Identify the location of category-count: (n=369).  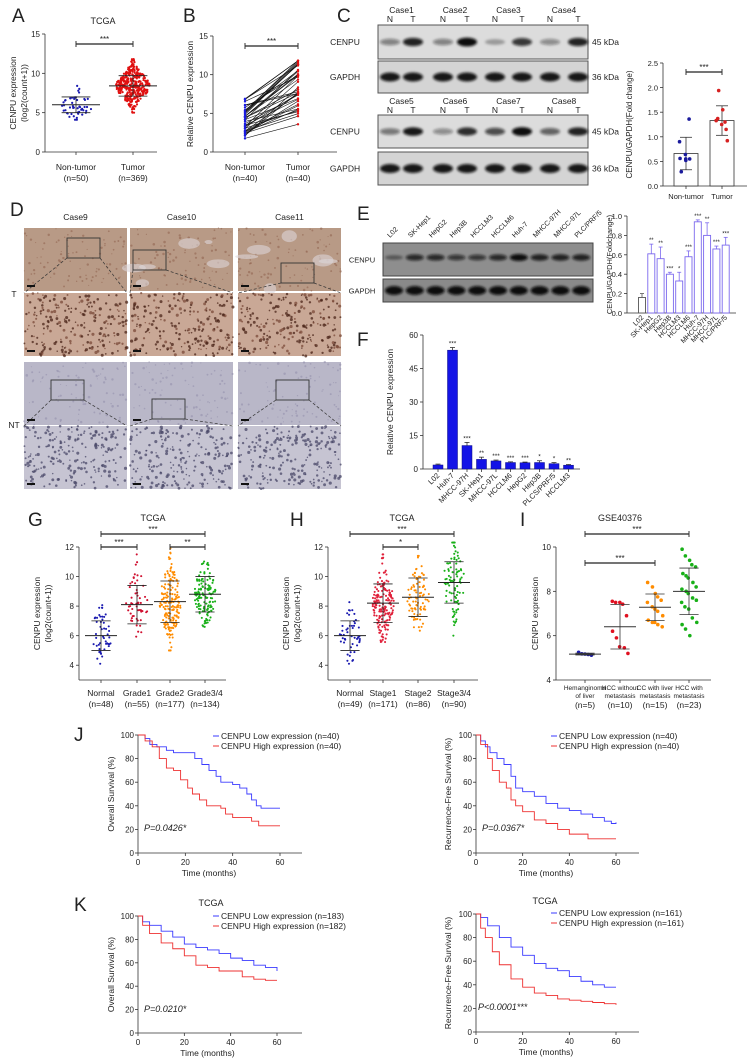
(133, 178).